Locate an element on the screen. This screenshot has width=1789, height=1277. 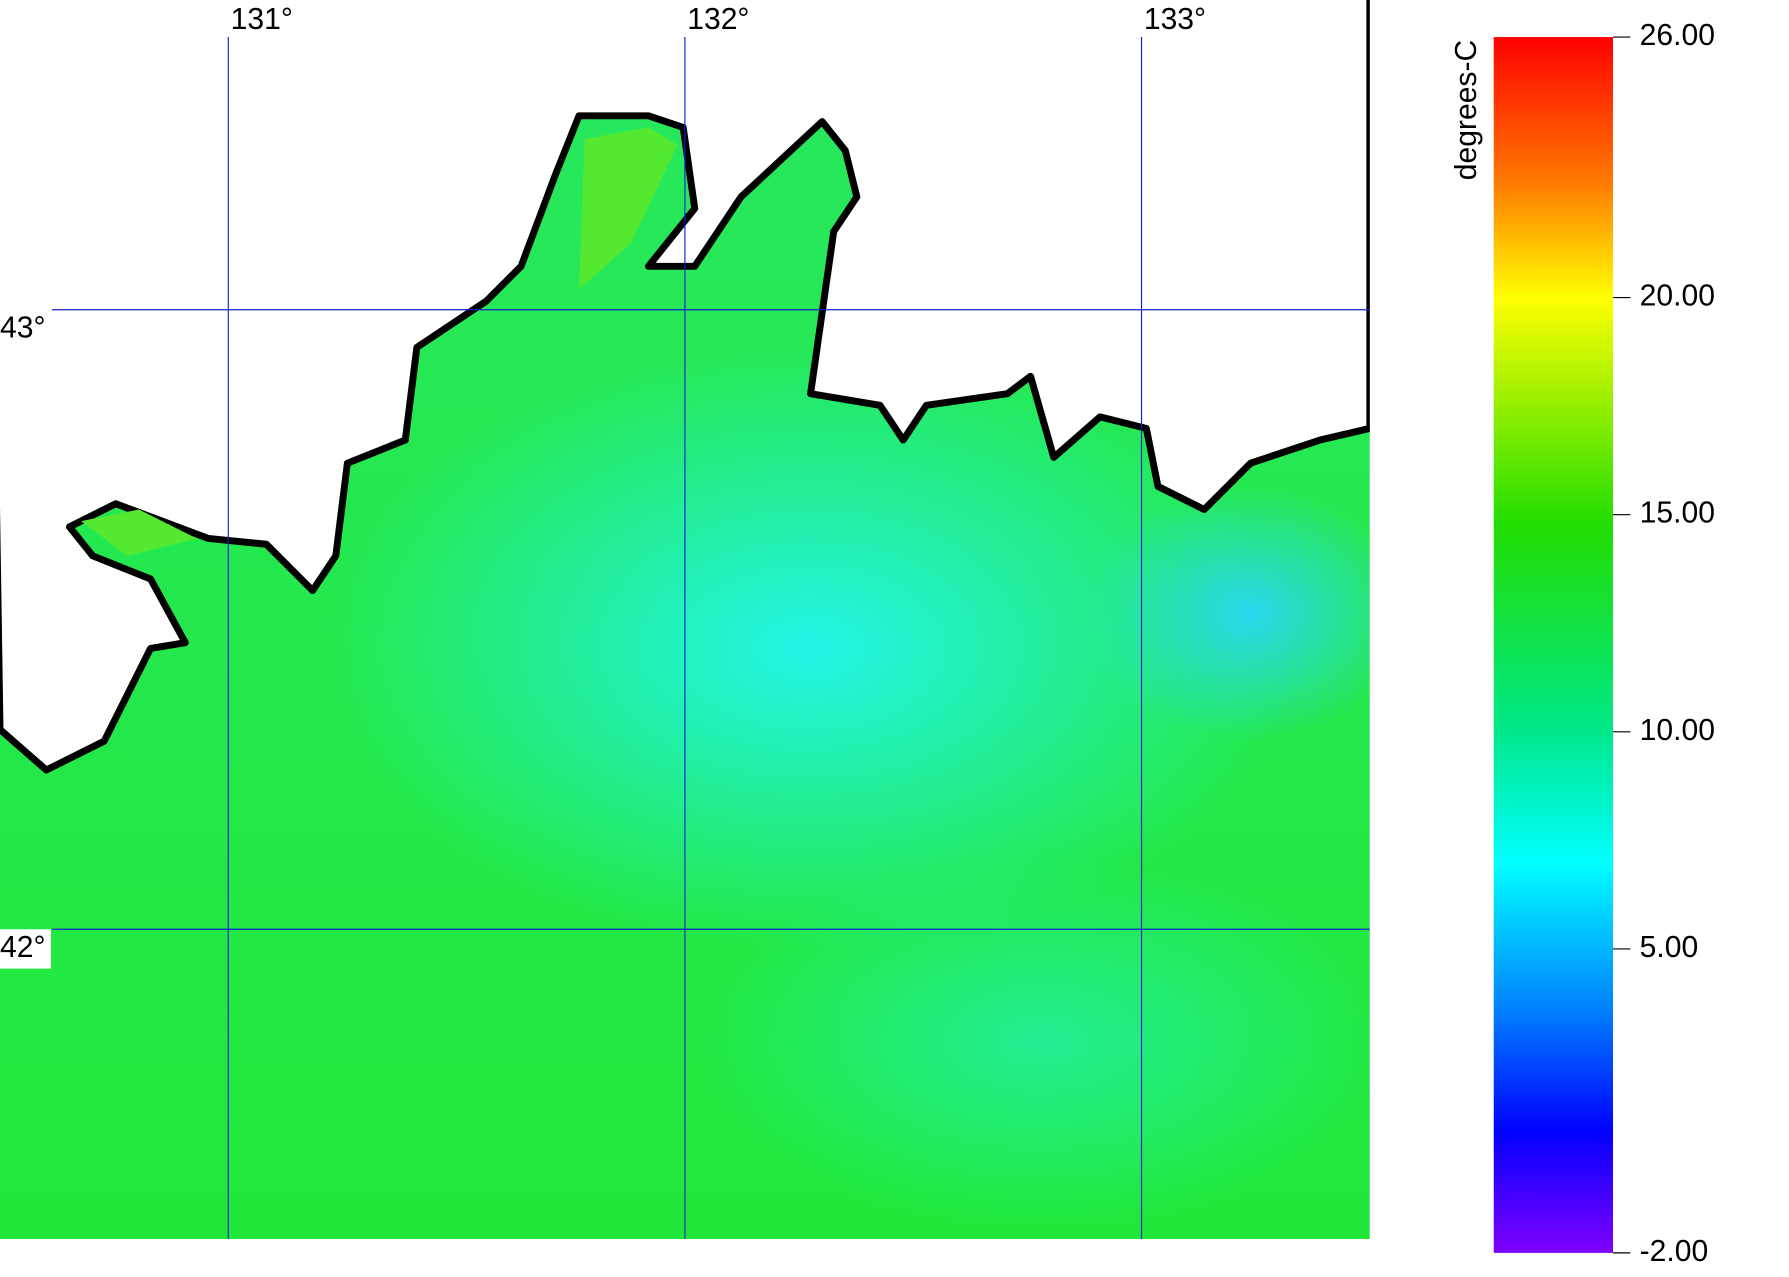
lat-label: 42° is located at coordinates (23, 947).